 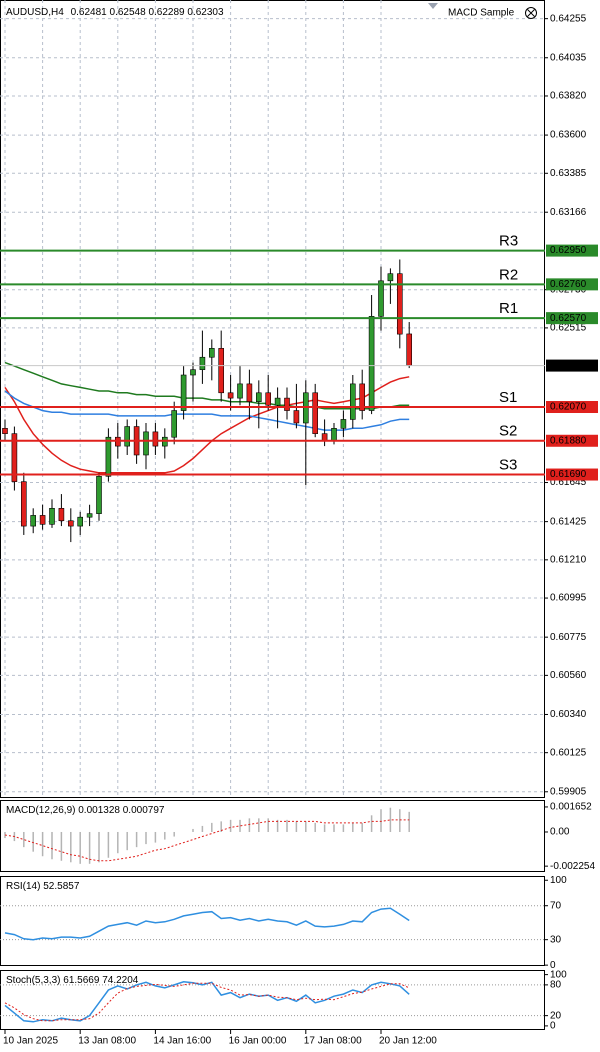 What do you see at coordinates (481, 13) in the screenshot?
I see `expert-name: MACD Sample` at bounding box center [481, 13].